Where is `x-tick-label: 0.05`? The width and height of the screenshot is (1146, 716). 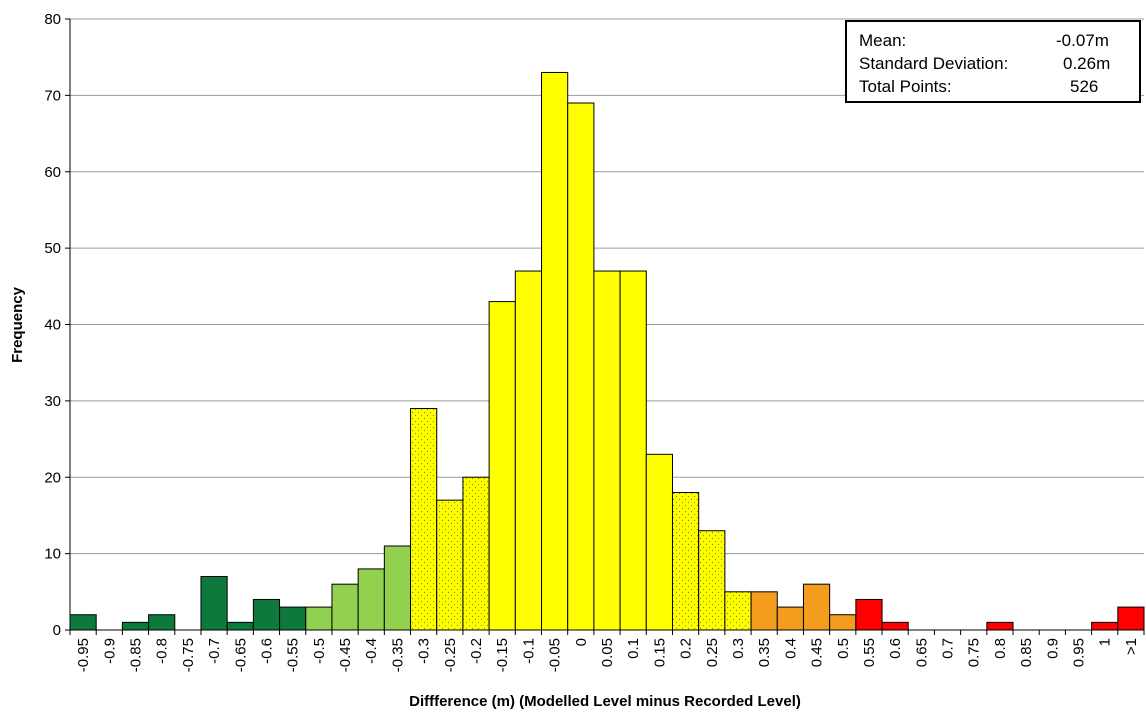
x-tick-label: 0.05 is located at coordinates (607, 652).